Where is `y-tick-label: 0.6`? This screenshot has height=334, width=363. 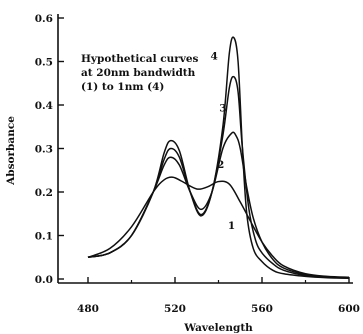 y-tick-label: 0.6 is located at coordinates (44, 19).